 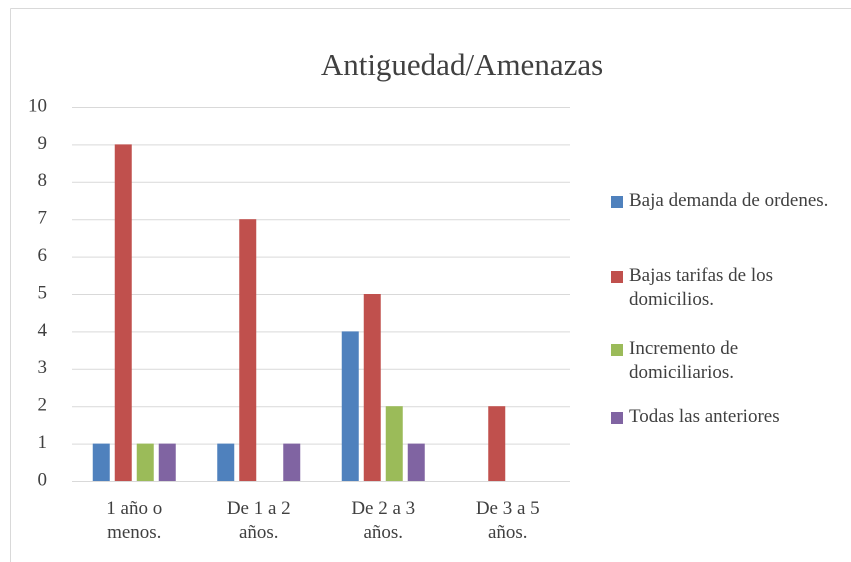 What do you see at coordinates (43, 442) in the screenshot?
I see `y-tick-label: 1` at bounding box center [43, 442].